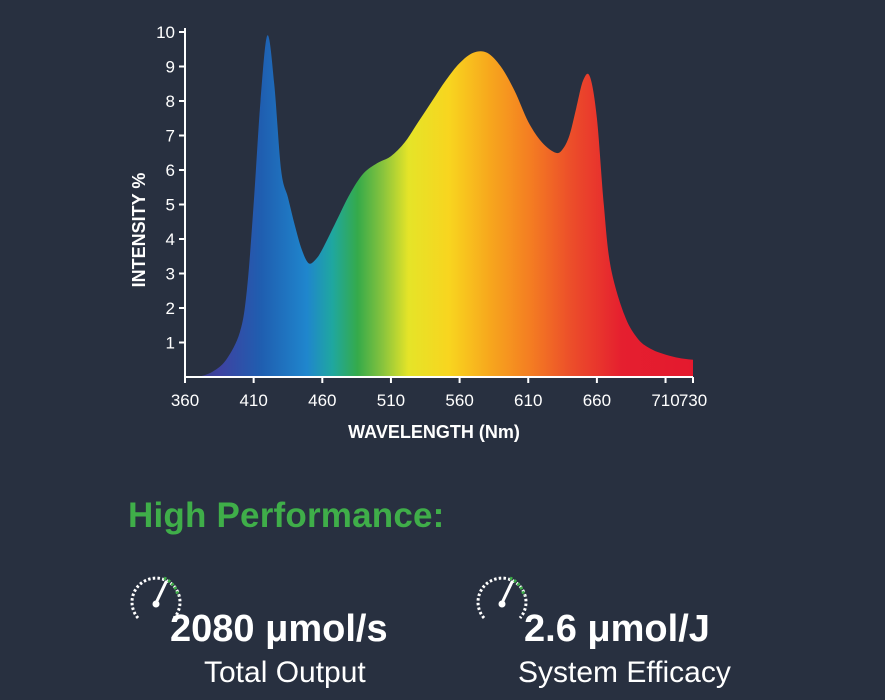  What do you see at coordinates (170, 136) in the screenshot?
I see `y-tick-label: 7` at bounding box center [170, 136].